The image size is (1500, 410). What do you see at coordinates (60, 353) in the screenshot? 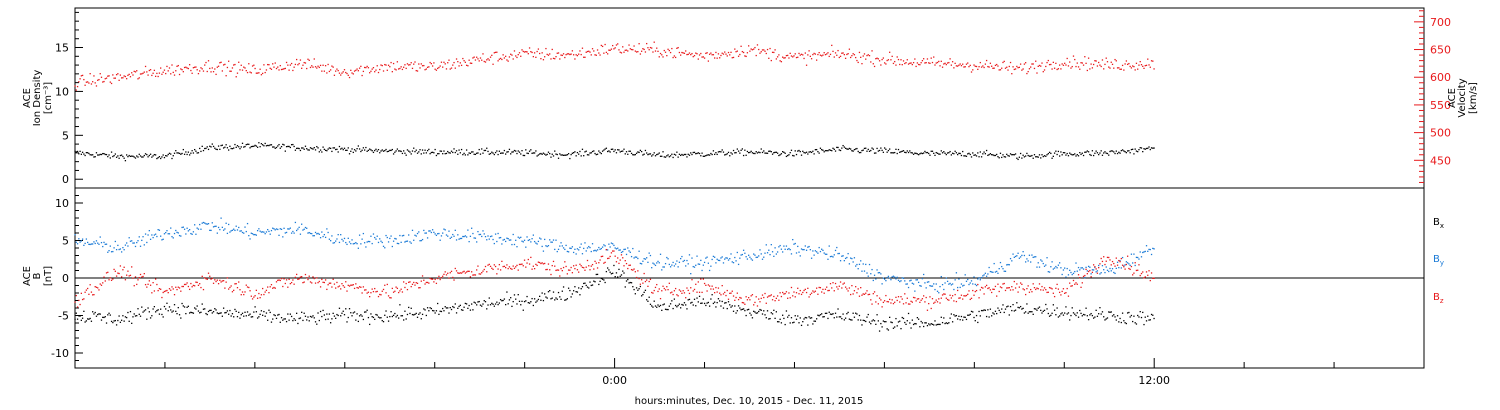
I see `b-tick-label: -10` at bounding box center [60, 353].